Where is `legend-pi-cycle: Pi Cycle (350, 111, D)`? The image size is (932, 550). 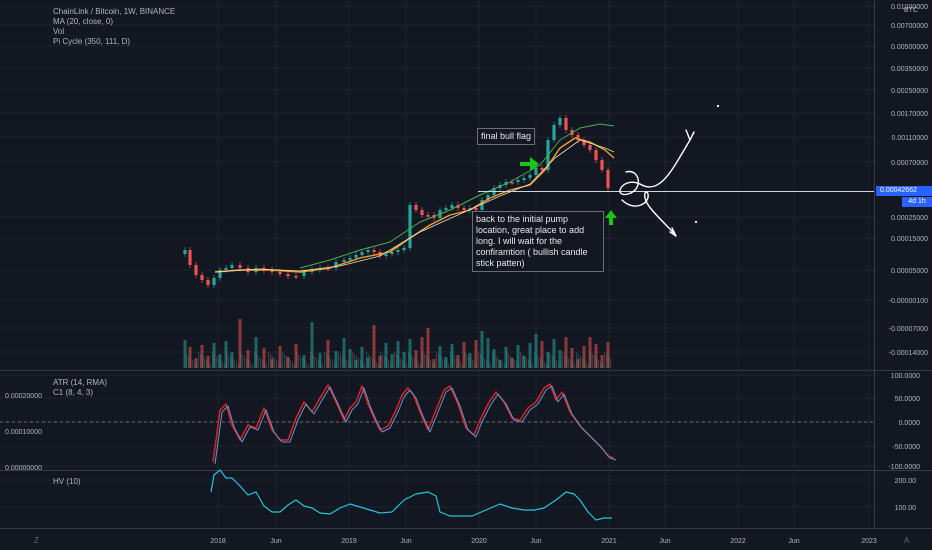
legend-pi-cycle: Pi Cycle (350, 111, D) is located at coordinates (92, 41).